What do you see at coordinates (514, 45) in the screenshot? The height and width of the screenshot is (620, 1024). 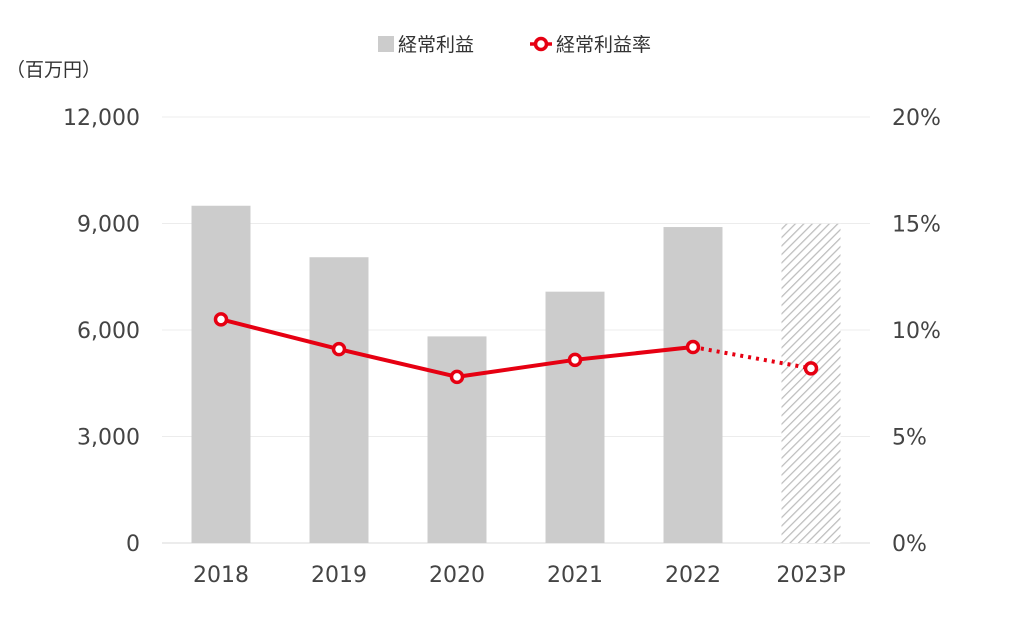 I see `legend: 経常利益 経常利益率` at bounding box center [514, 45].